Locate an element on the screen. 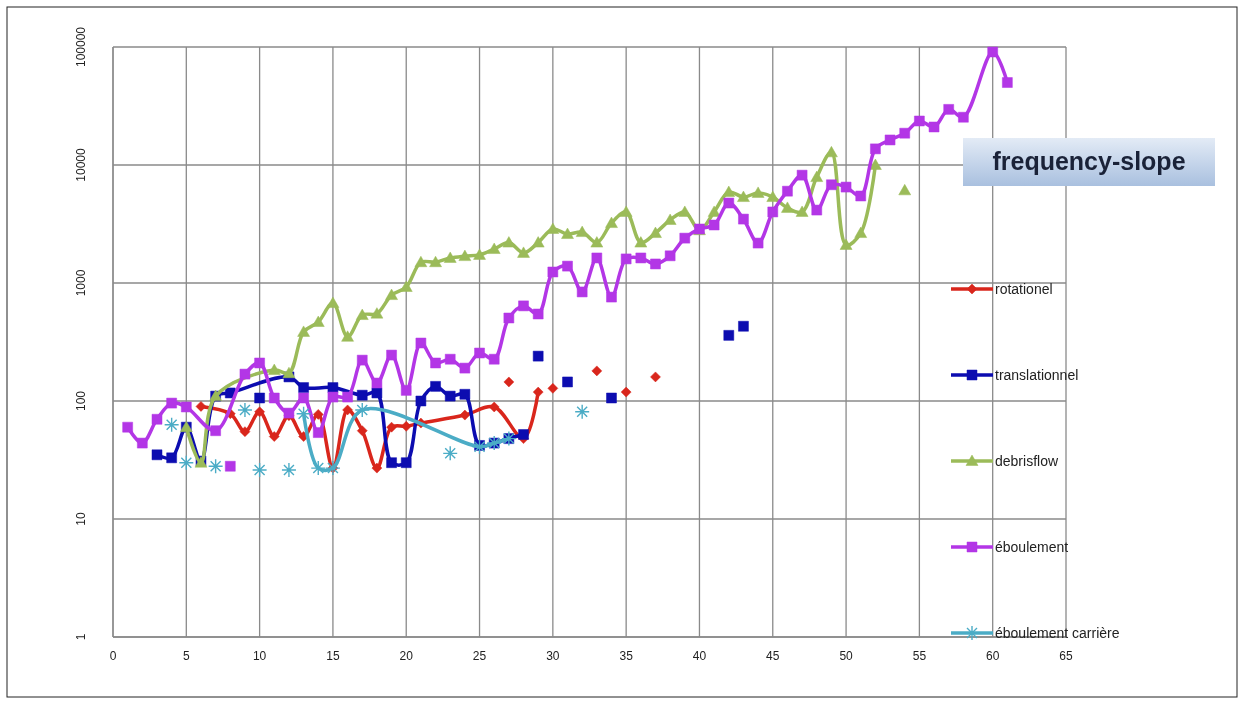 The image size is (1244, 702). legend-label: rotationel is located at coordinates (1024, 289).